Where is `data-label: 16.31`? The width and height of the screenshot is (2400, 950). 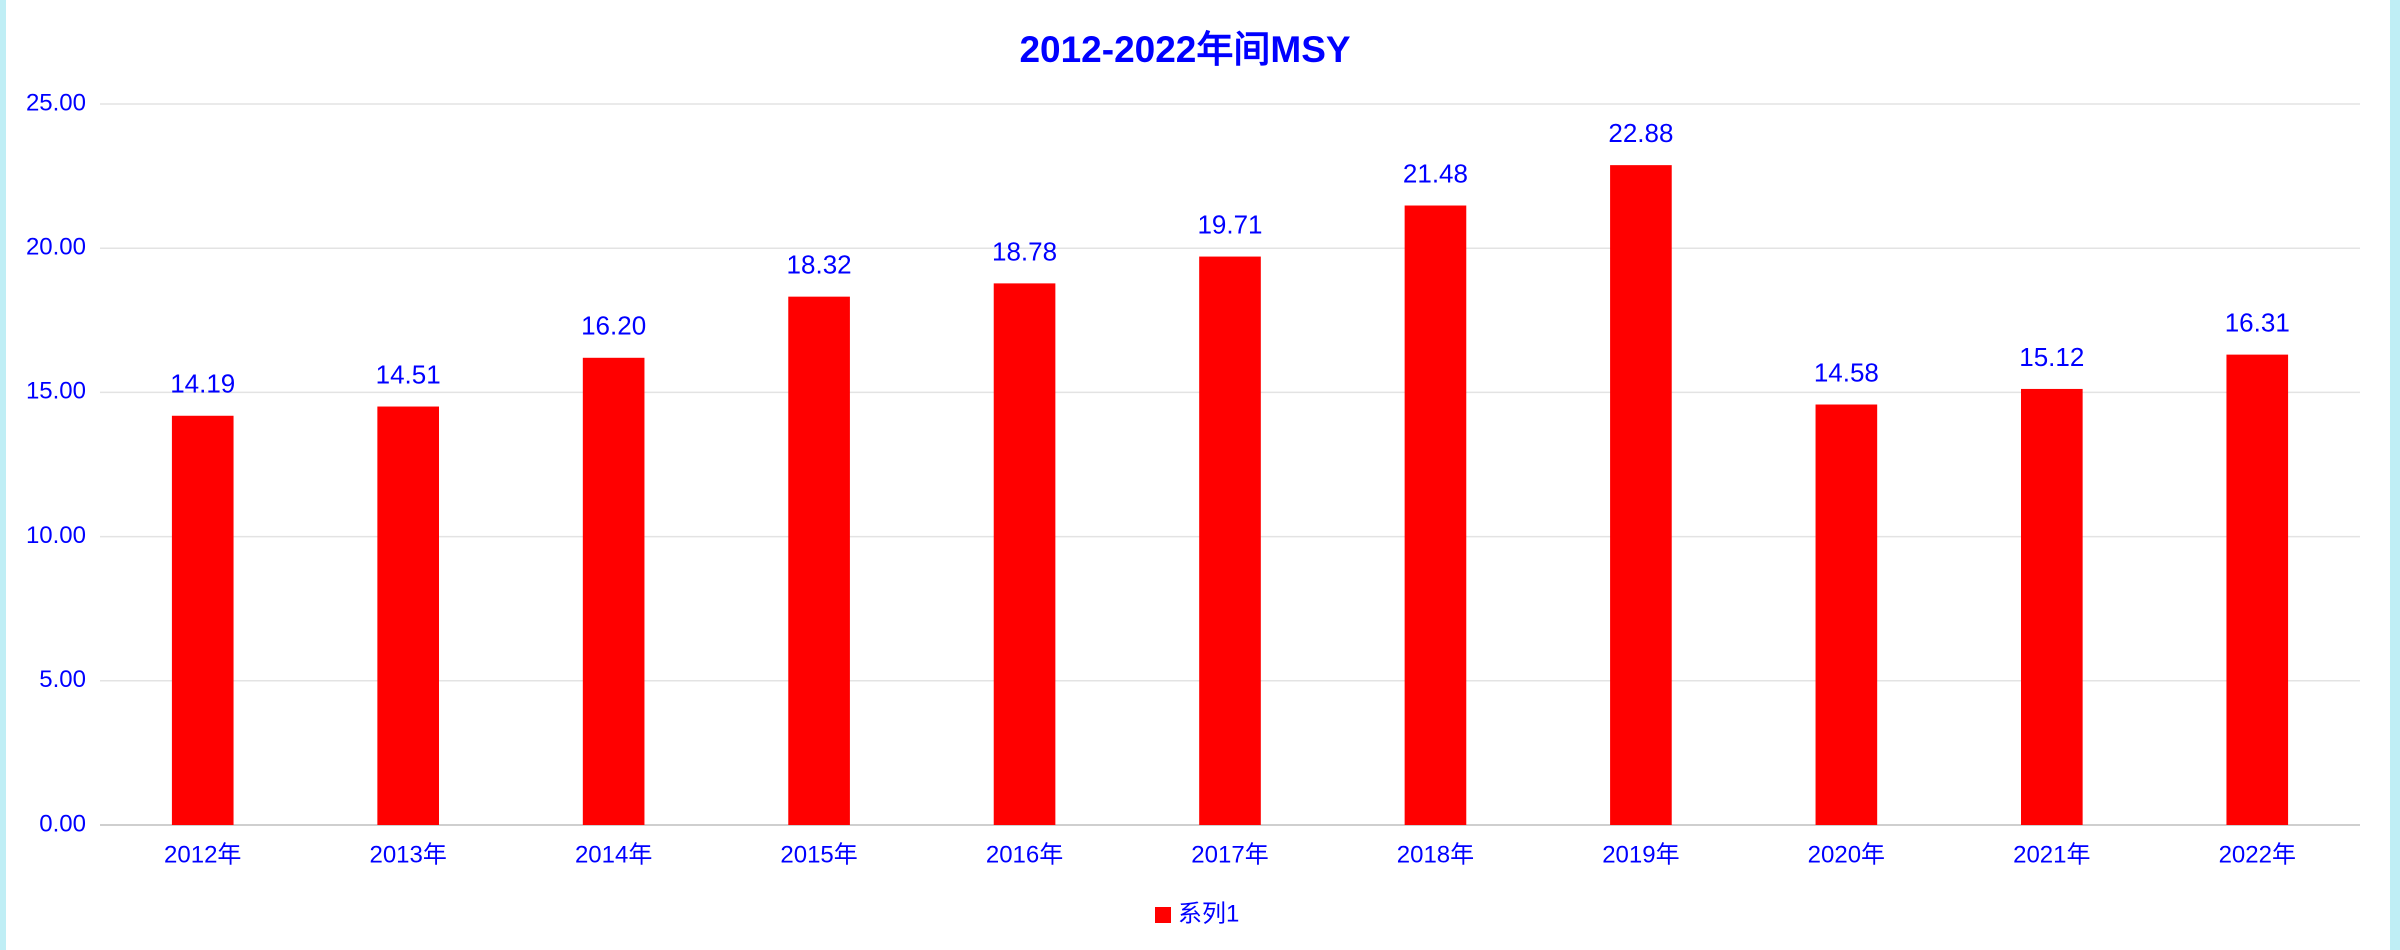
data-label: 16.31 is located at coordinates (2257, 322).